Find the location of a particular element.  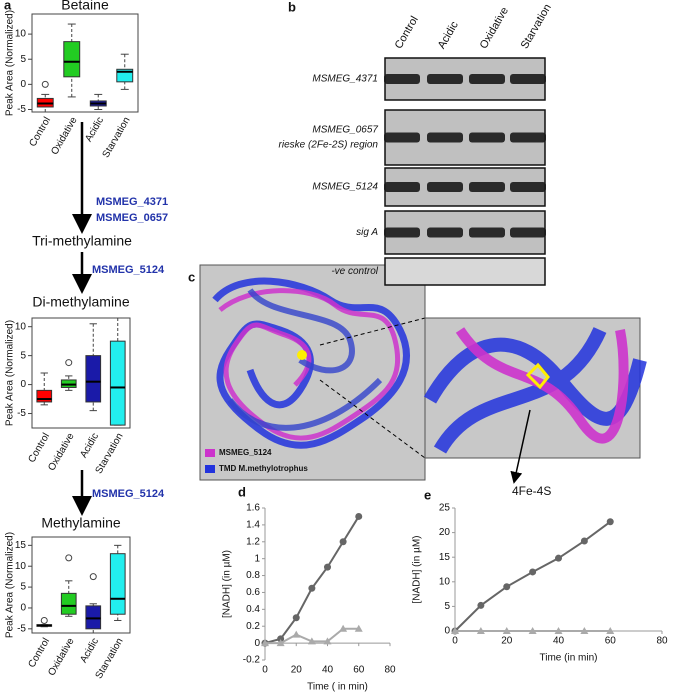

enzyme-label: MSMEG_0657 is located at coordinates (132, 218).